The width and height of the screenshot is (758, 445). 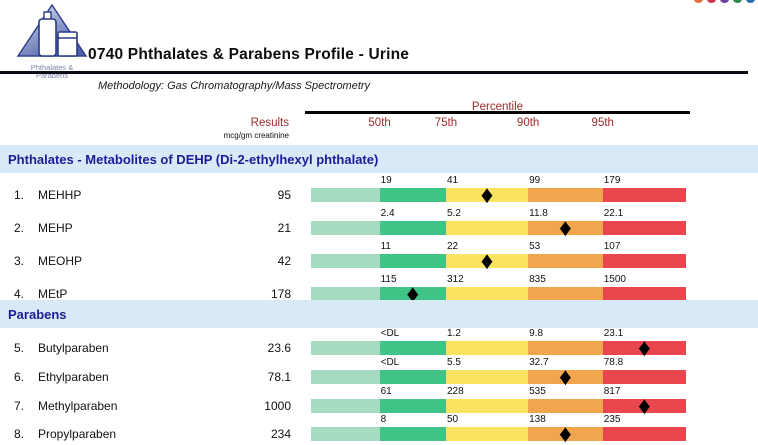 I want to click on percentile-bar: <DL1.29.823.1♦, so click(x=498, y=344).